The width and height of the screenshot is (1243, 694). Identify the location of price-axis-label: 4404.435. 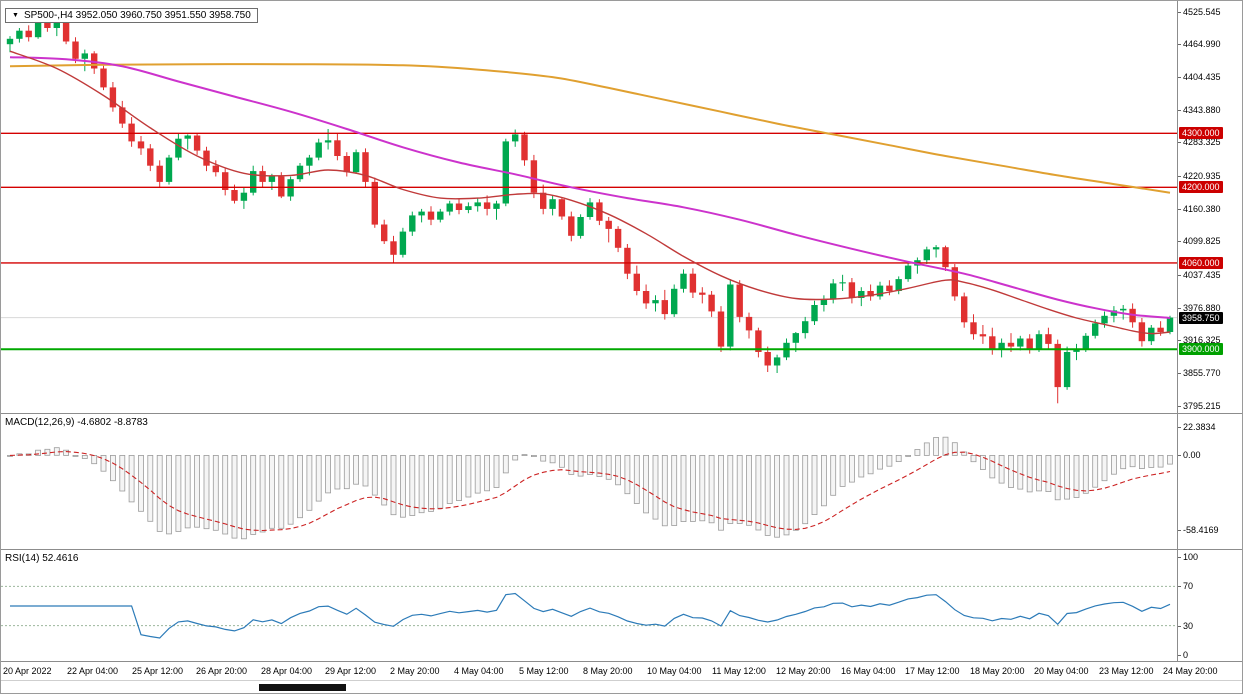
(1202, 76).